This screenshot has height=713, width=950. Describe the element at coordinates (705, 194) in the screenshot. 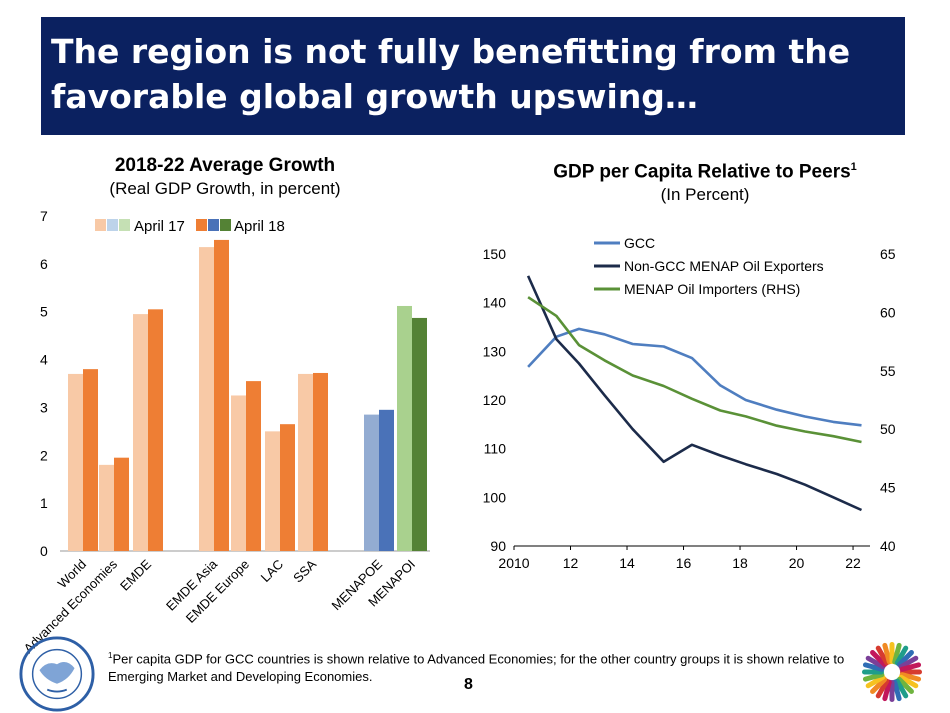

I see `line-chart-subtitle: (In Percent)` at that location.